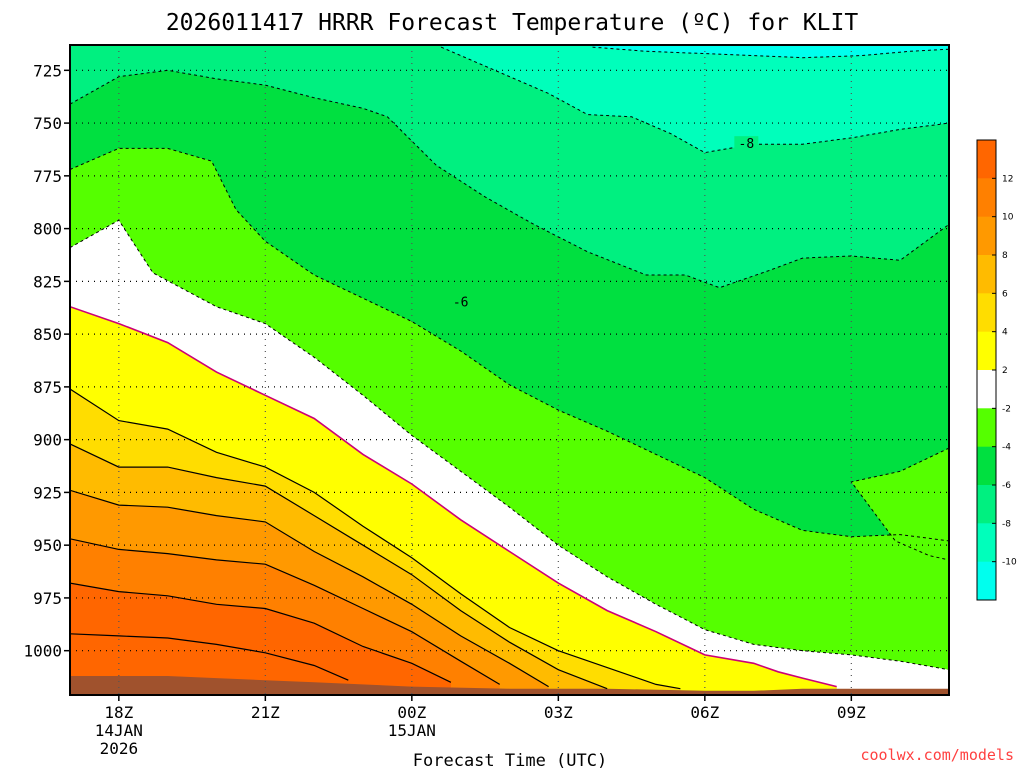 This screenshot has height=768, width=1024. I want to click on x-tick-date: 15JAN, so click(412, 730).